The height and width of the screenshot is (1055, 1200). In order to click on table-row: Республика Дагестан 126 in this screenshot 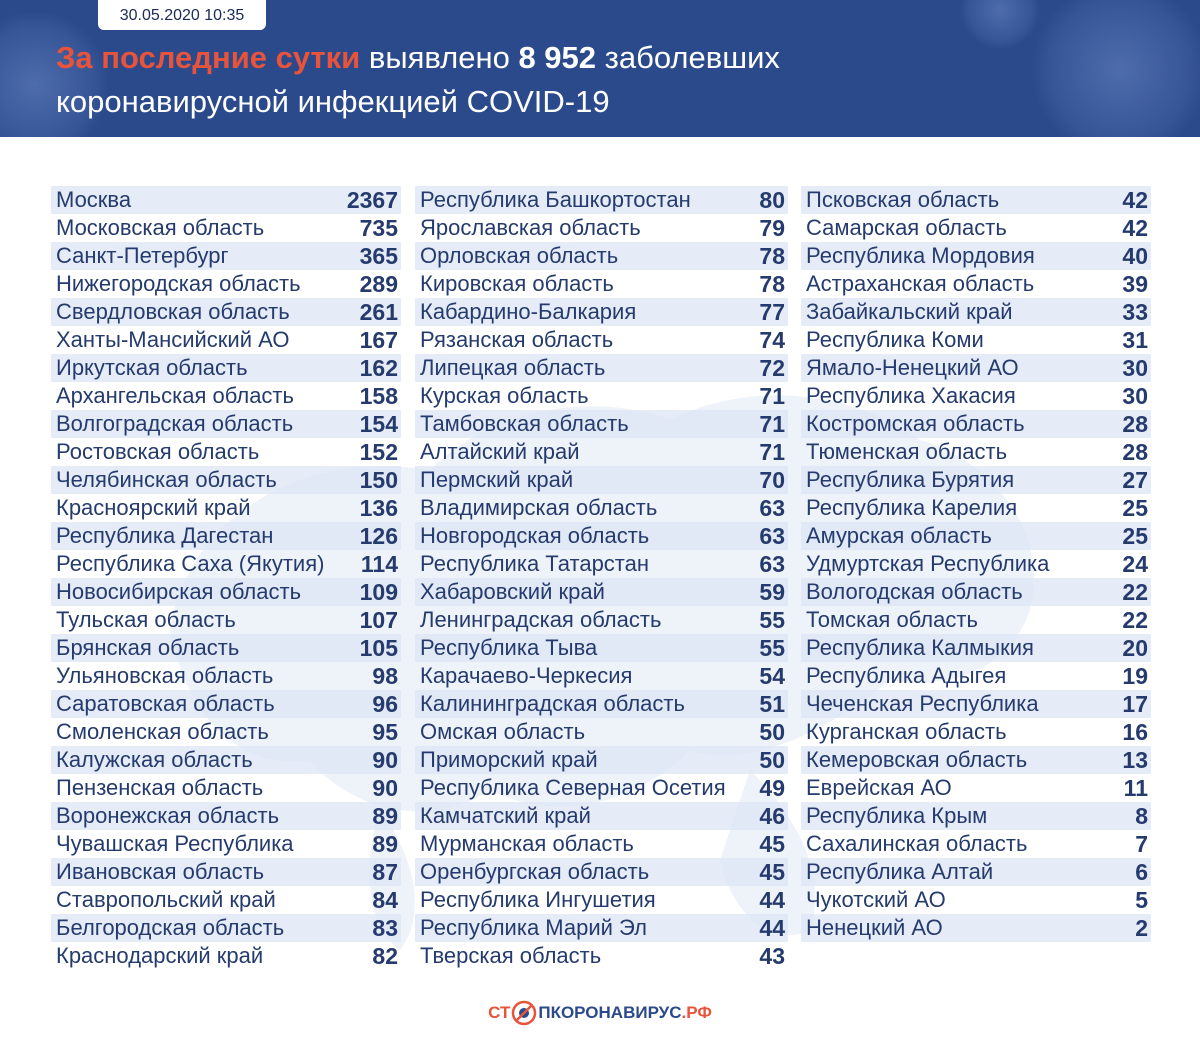, I will do `click(226, 536)`.